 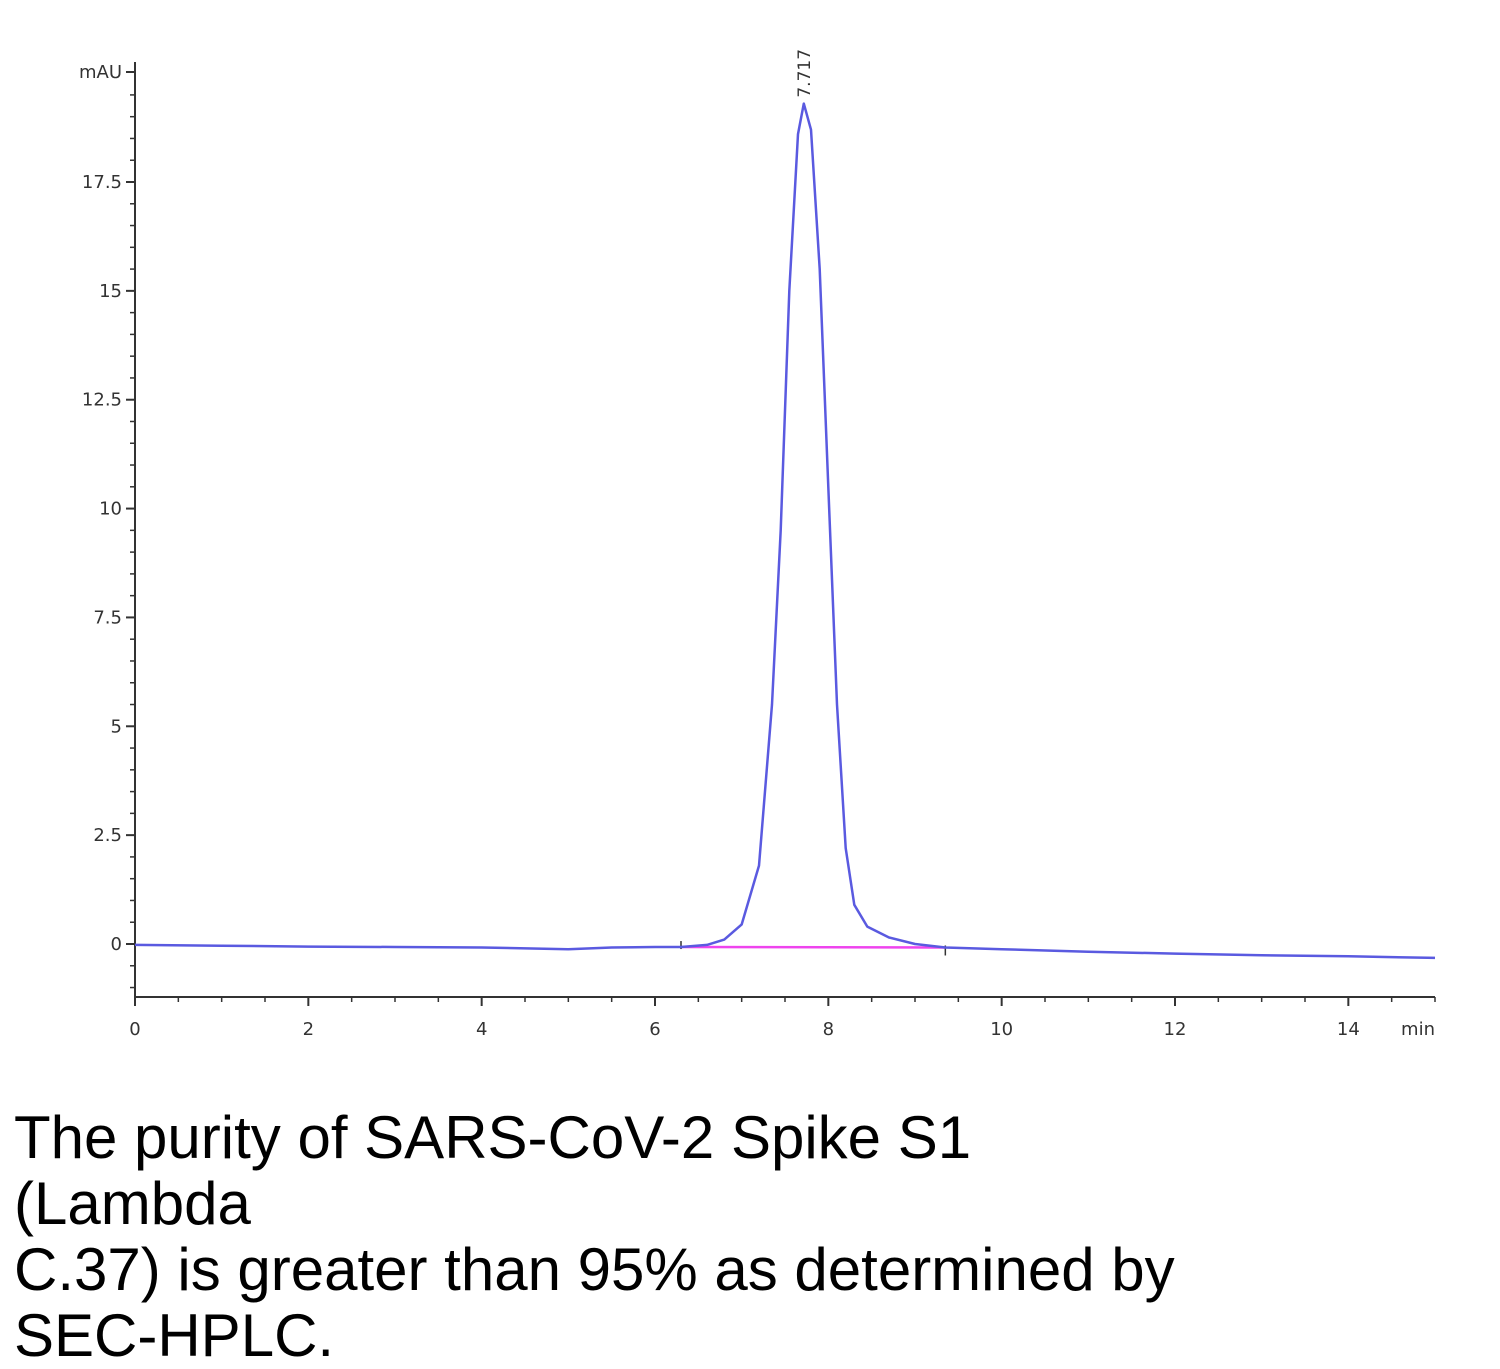 What do you see at coordinates (828, 1029) in the screenshot?
I see `x-tick-label: 8` at bounding box center [828, 1029].